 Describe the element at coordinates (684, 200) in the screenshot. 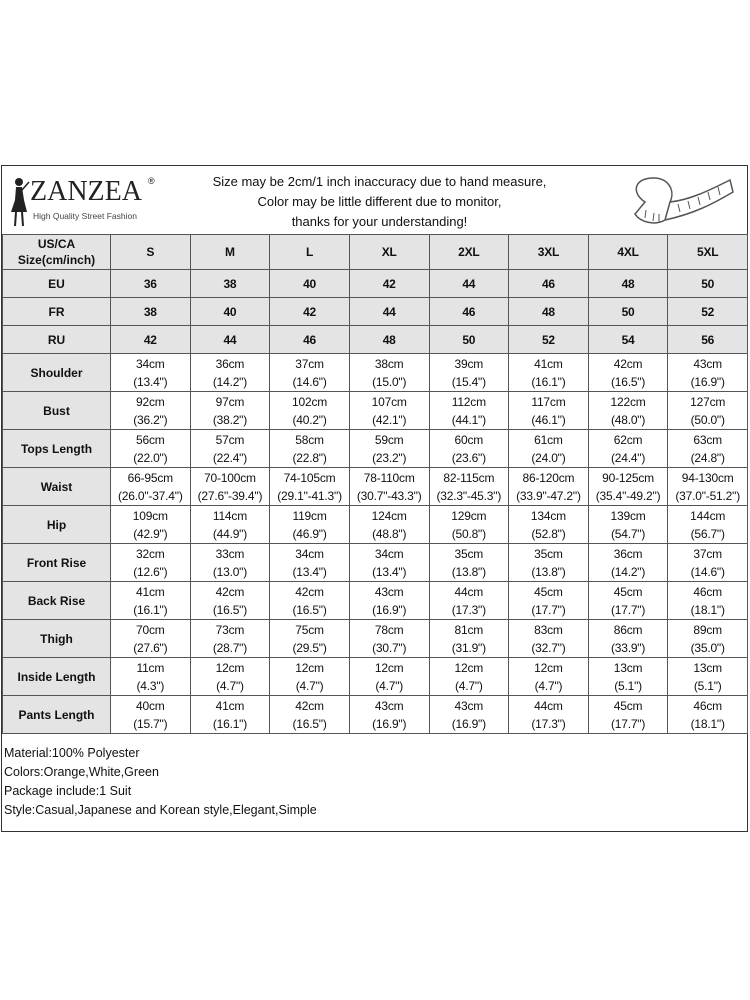

I see `measuring-tape-icon` at that location.